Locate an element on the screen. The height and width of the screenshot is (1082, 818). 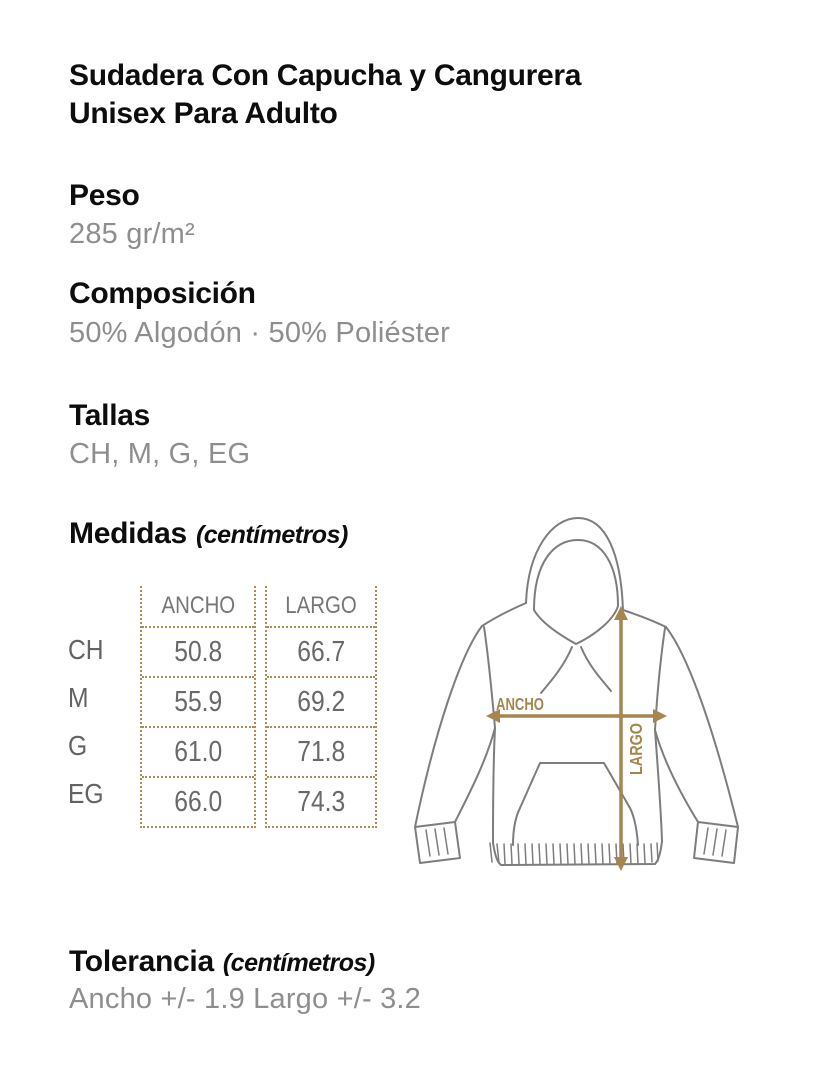
peso-heading: Peso is located at coordinates (104, 195).